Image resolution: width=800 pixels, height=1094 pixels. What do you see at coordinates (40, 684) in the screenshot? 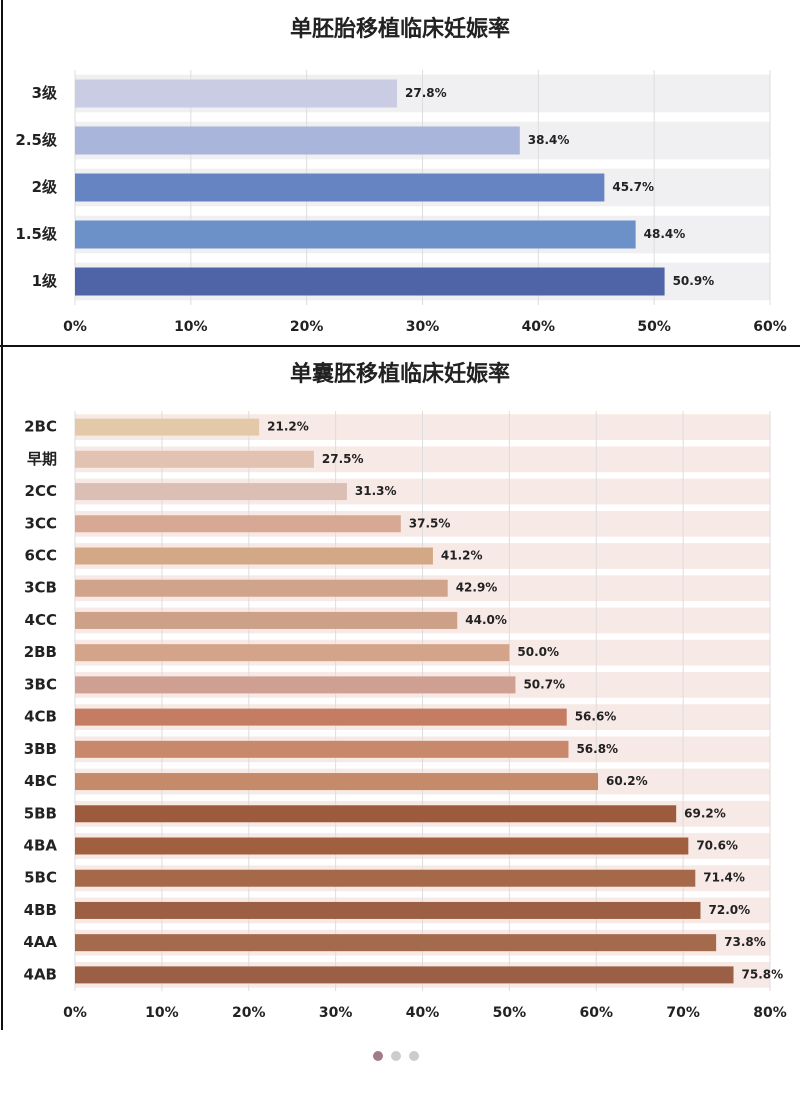
I see `category-label: 3BC` at bounding box center [40, 684].